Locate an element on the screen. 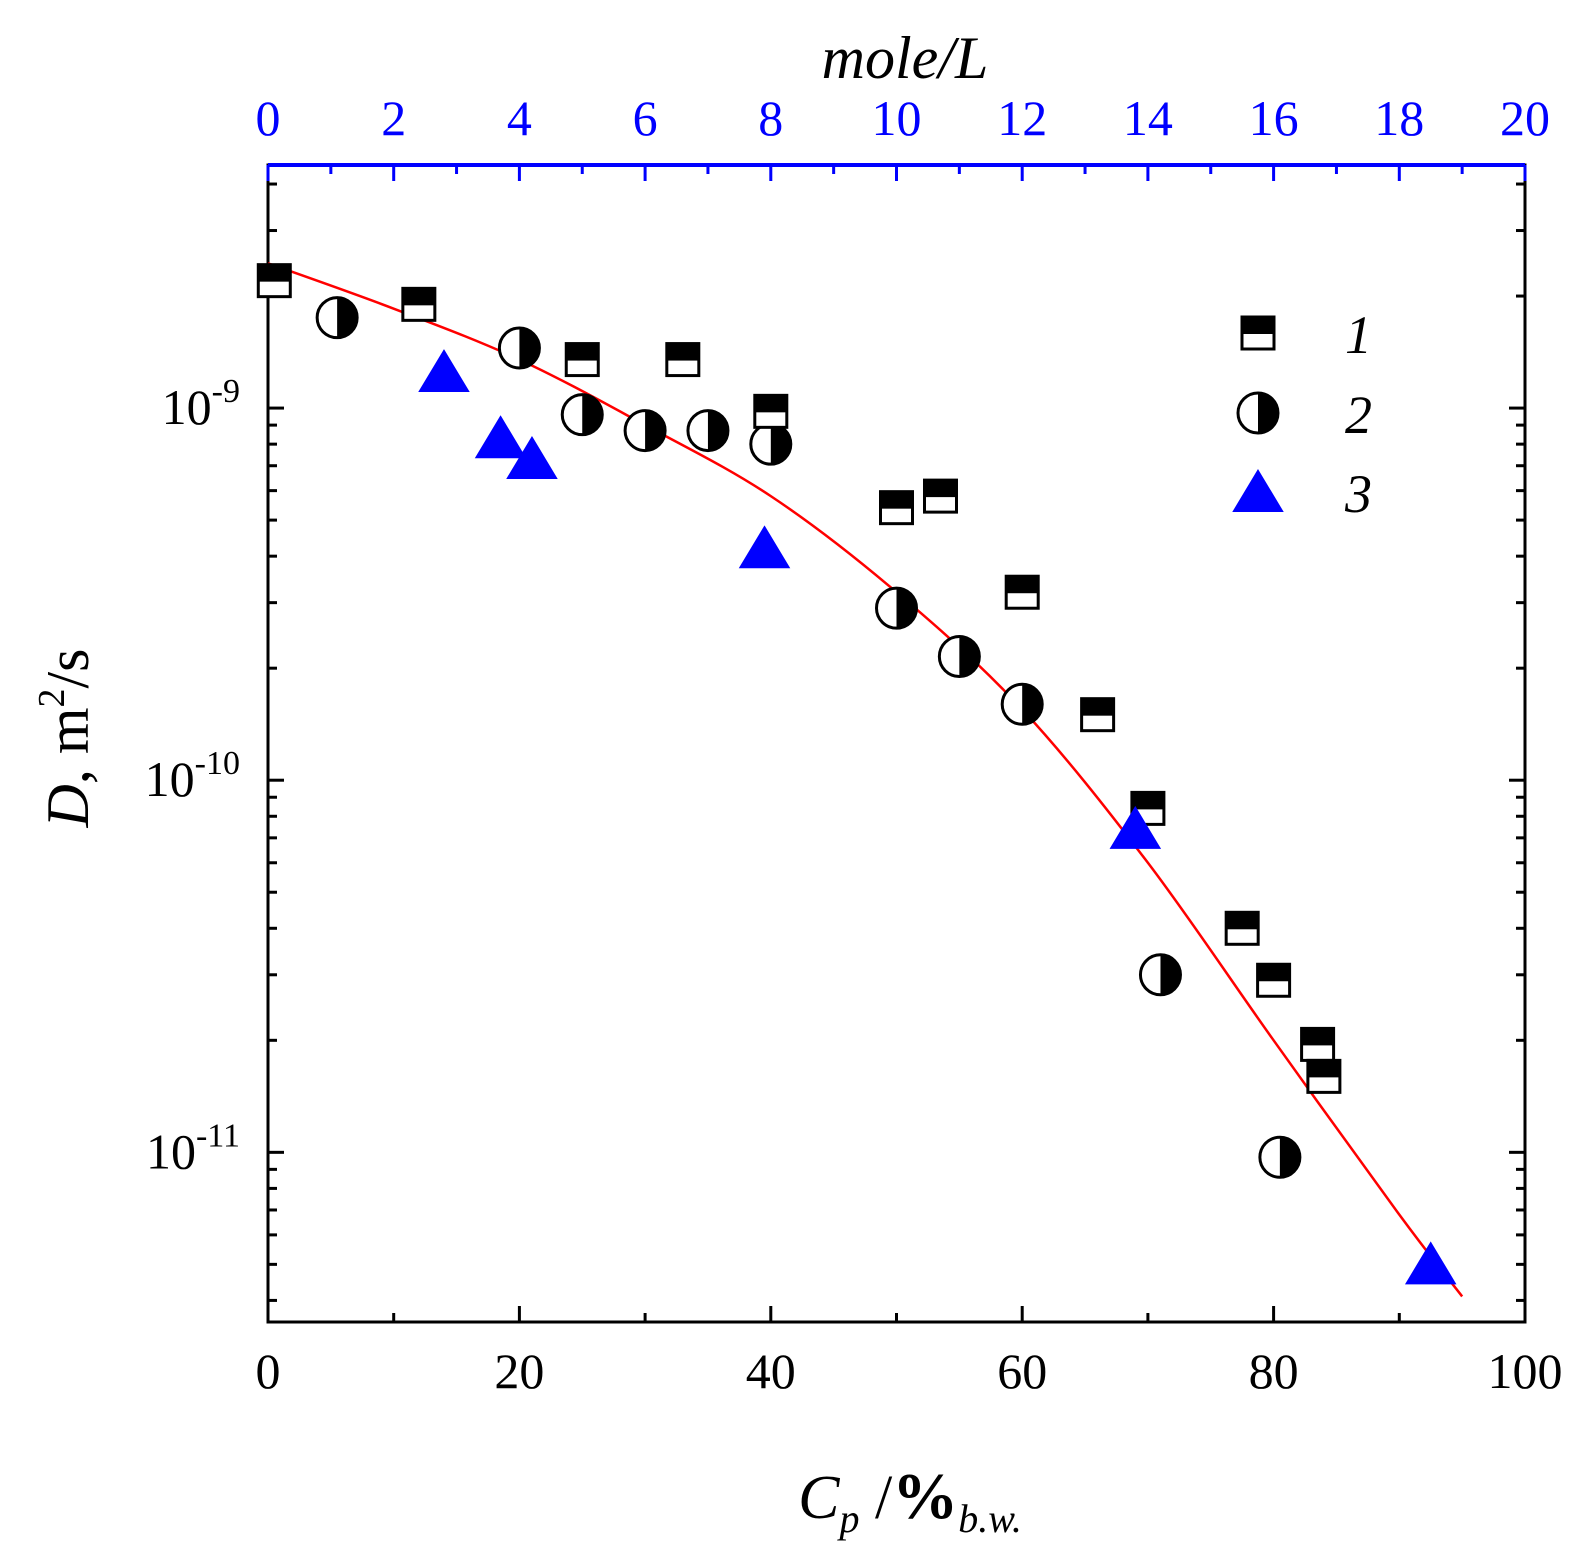 This screenshot has width=1596, height=1556. top-tick-label: 14 is located at coordinates (1148, 118).